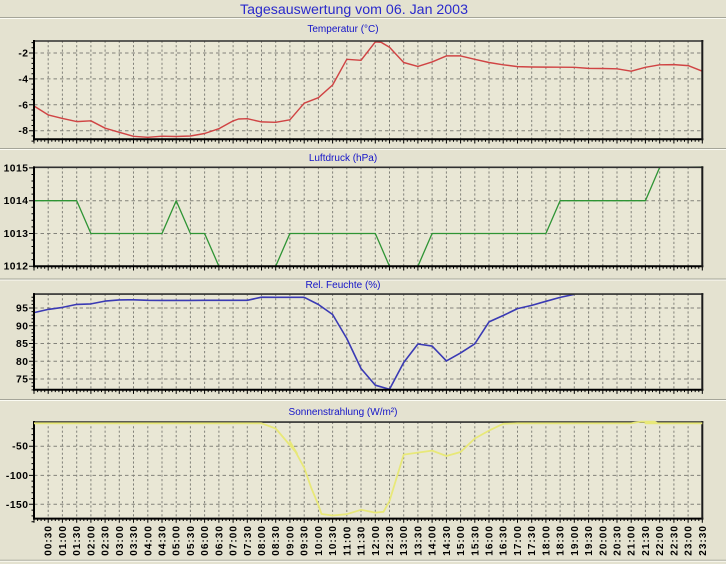 Image resolution: width=726 pixels, height=564 pixels. Describe the element at coordinates (354, 10) in the screenshot. I see `svg-text:Tagesauswertung vom 06. Jan 20: Tagesauswertung vom 06. Jan 2003` at that location.